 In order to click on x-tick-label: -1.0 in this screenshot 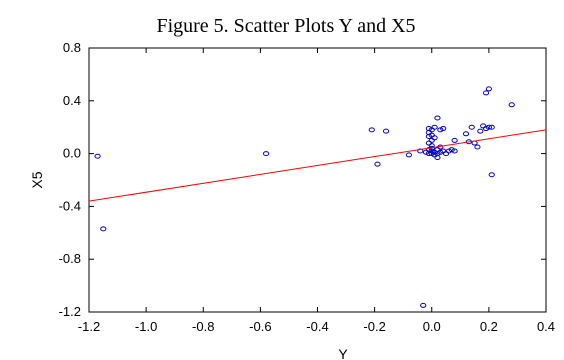, I will do `click(146, 326)`.